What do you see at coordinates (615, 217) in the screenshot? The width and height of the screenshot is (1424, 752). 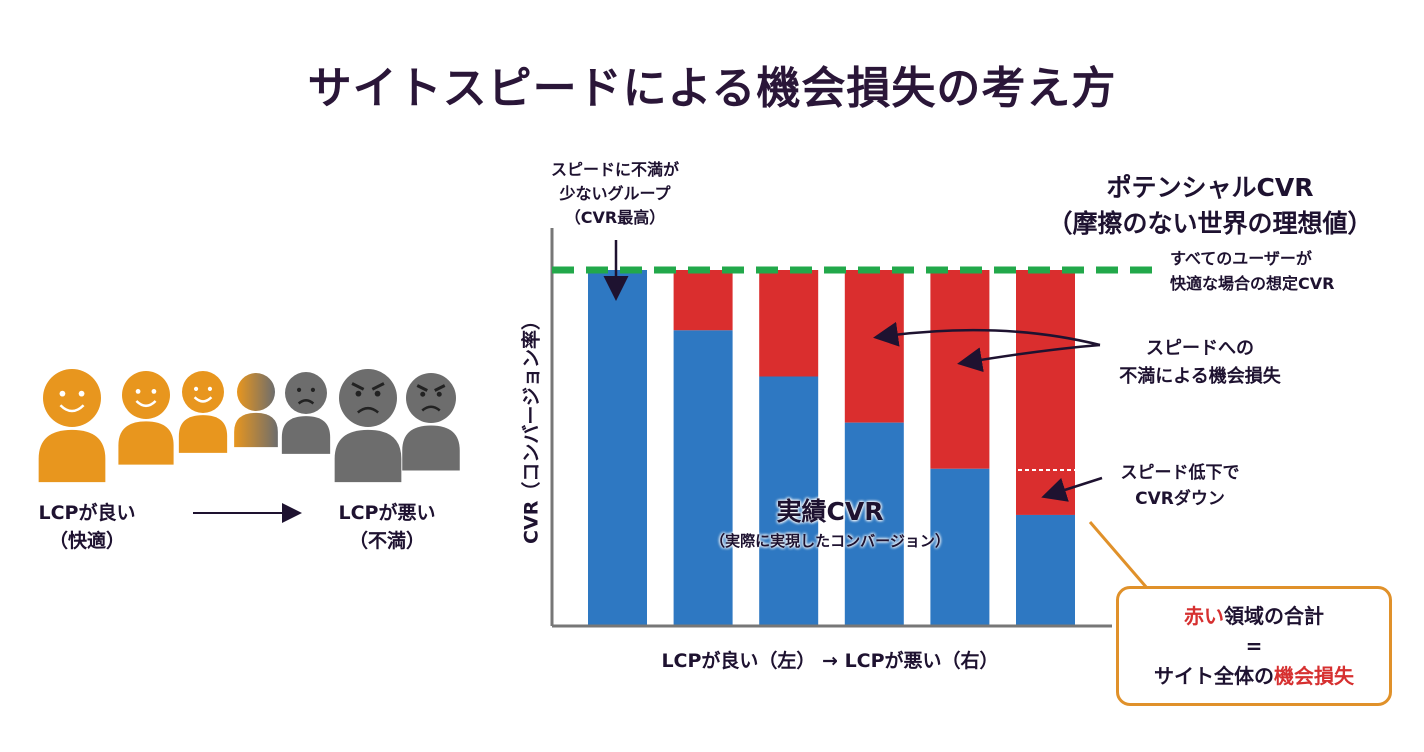 I see `note-line: （CVR最高）` at bounding box center [615, 217].